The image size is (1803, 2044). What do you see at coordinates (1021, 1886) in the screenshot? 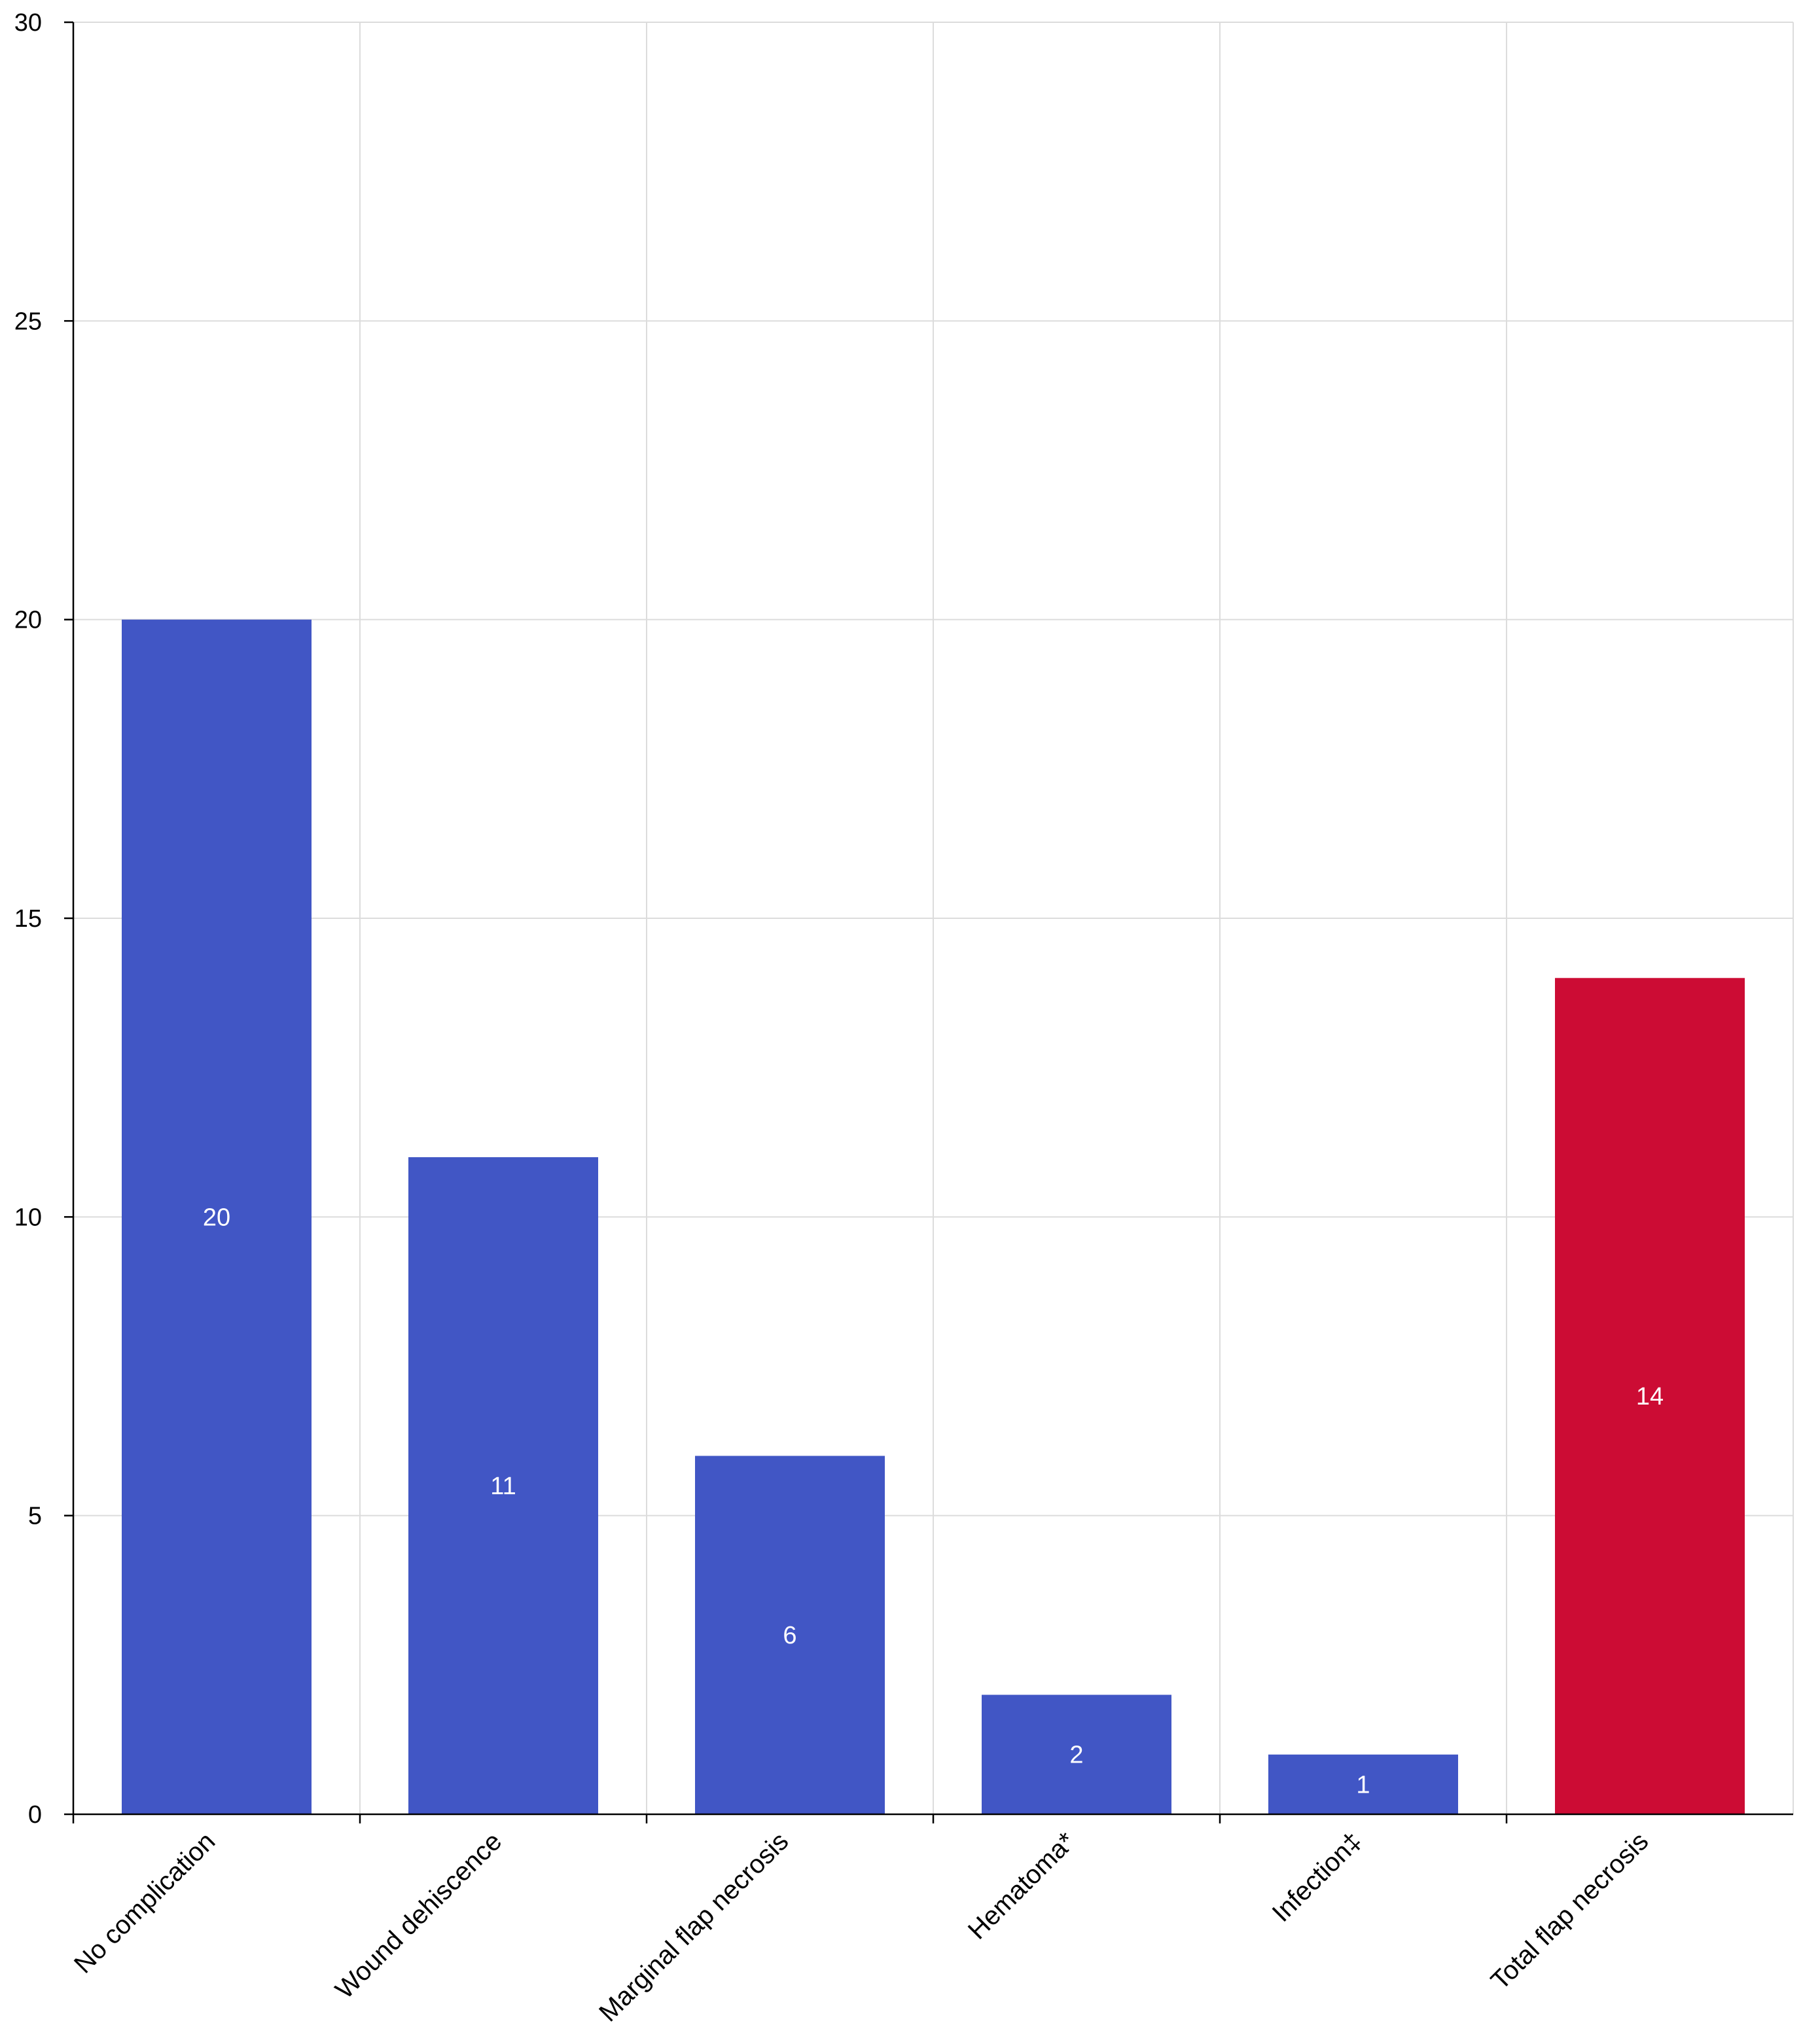
I see `x-tick-label: Hematoma*` at bounding box center [1021, 1886].